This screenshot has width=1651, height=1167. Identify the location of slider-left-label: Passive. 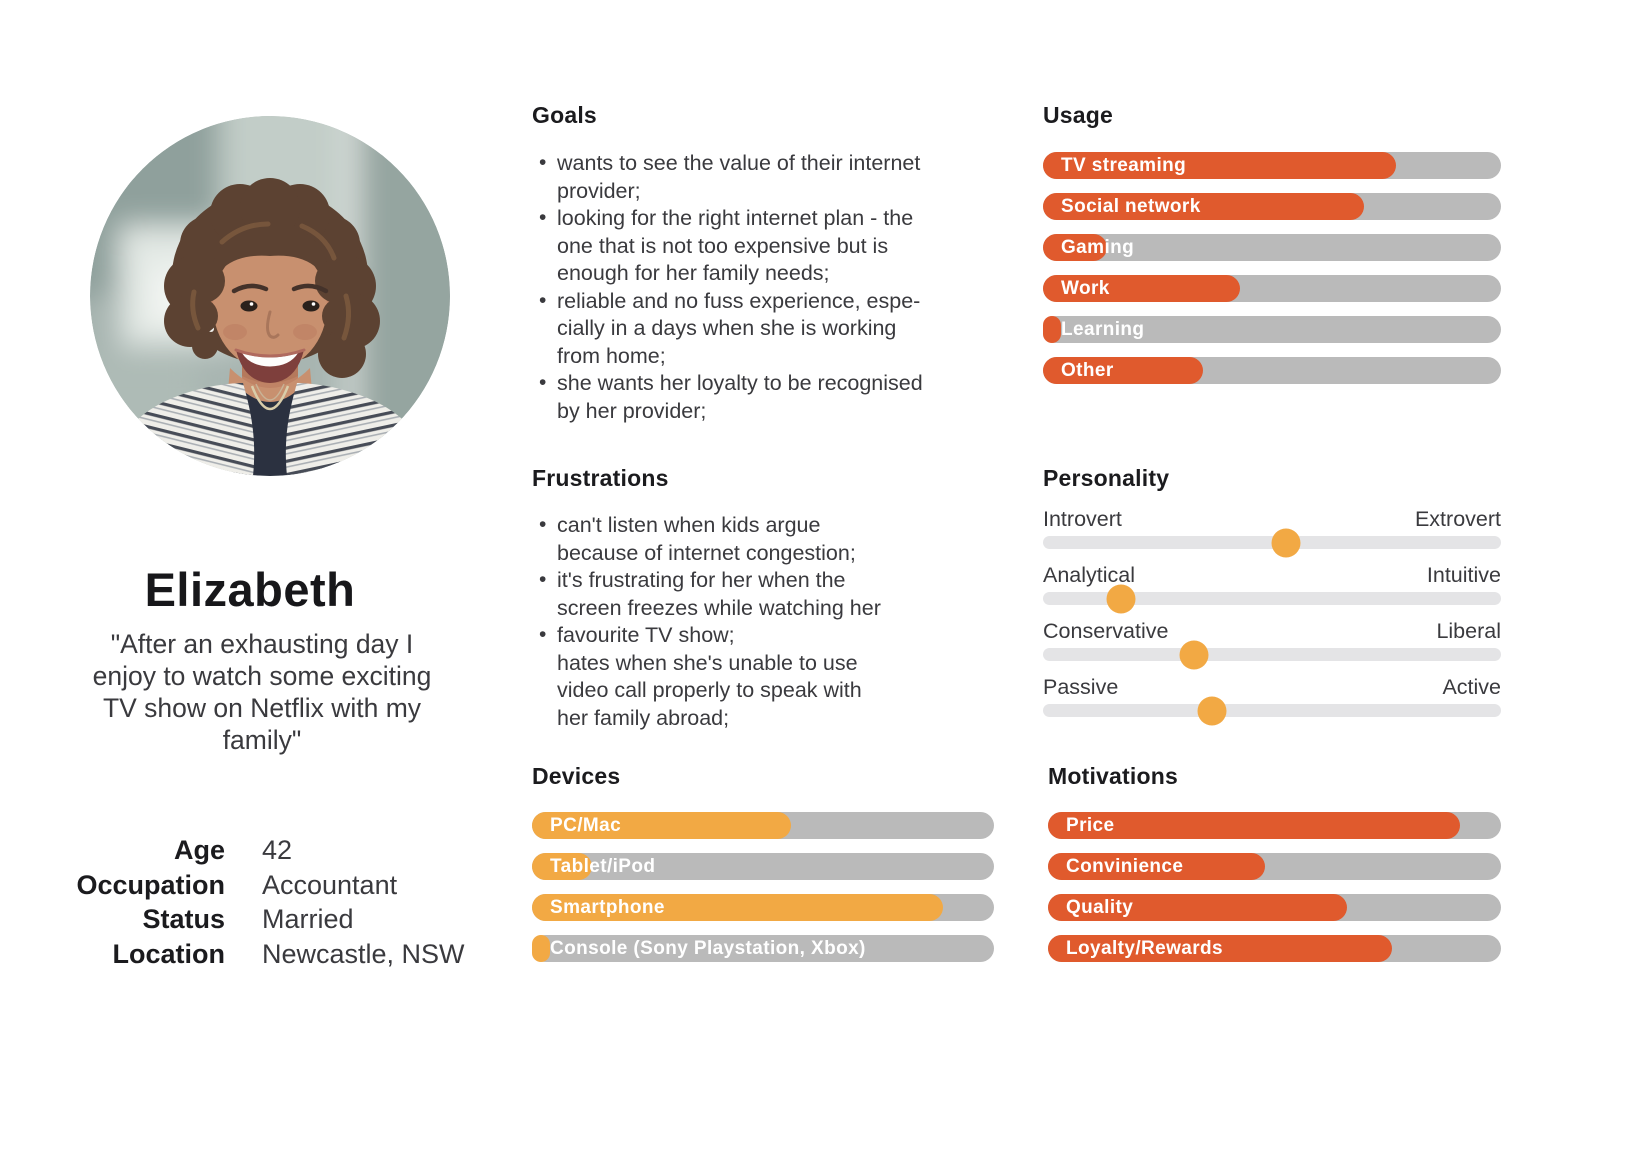
(1081, 687).